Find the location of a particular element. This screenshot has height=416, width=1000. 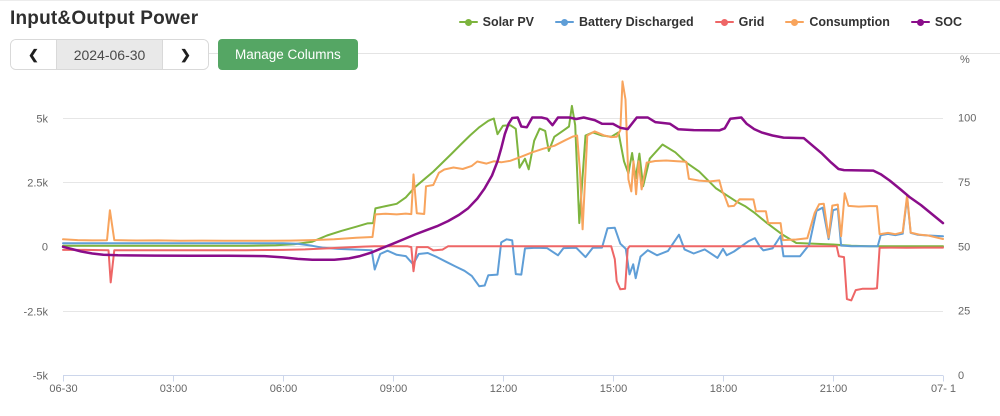

y-axis-left-label: -2.5k is located at coordinates (36, 313).